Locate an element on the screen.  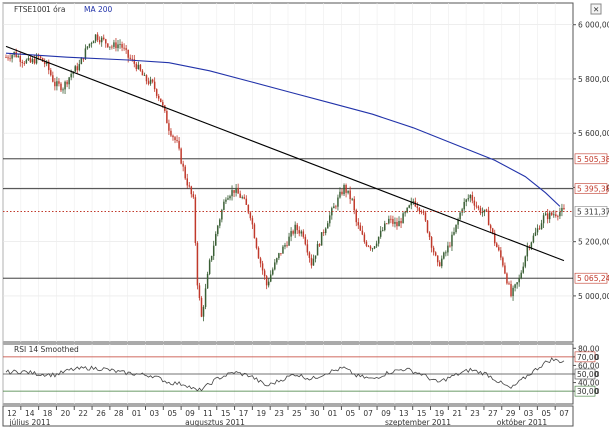
x-tick-label: 29 is located at coordinates (511, 413).